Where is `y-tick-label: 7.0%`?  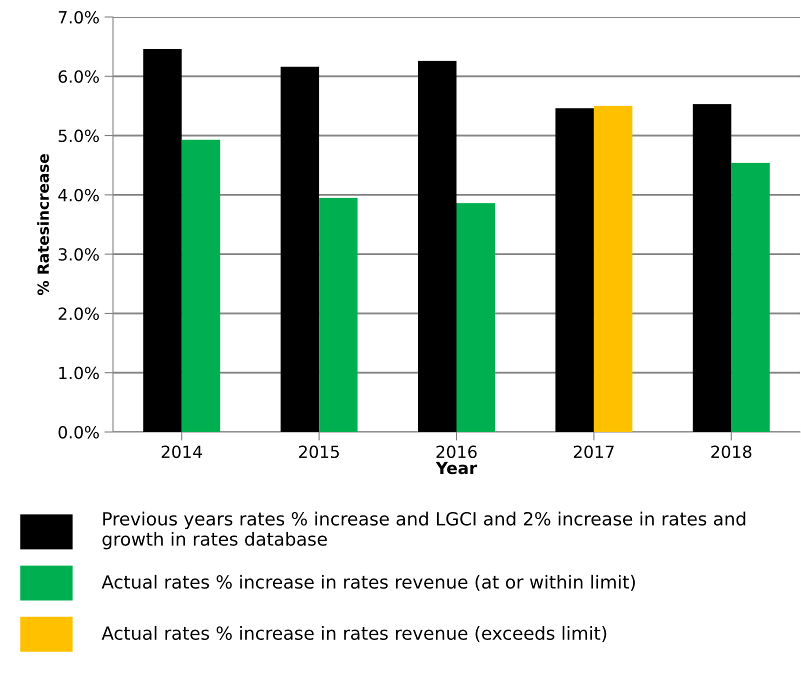 y-tick-label: 7.0% is located at coordinates (78, 17).